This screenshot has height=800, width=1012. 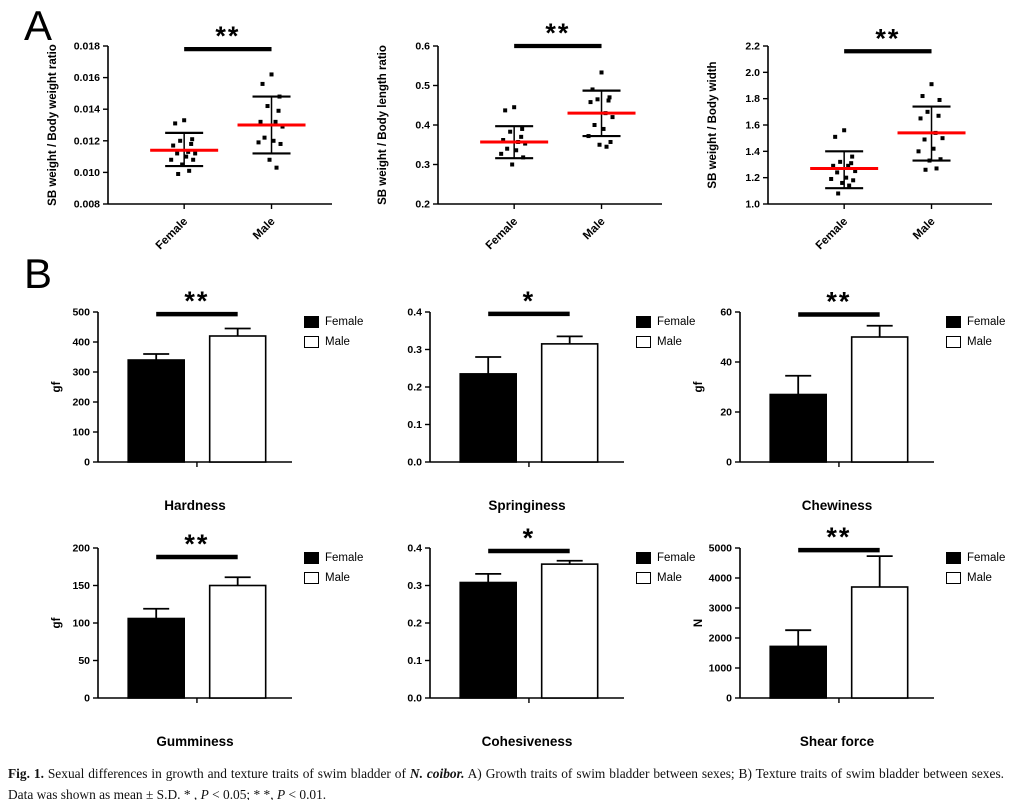 I want to click on y-tick-label: 2000, so click(x=721, y=639).